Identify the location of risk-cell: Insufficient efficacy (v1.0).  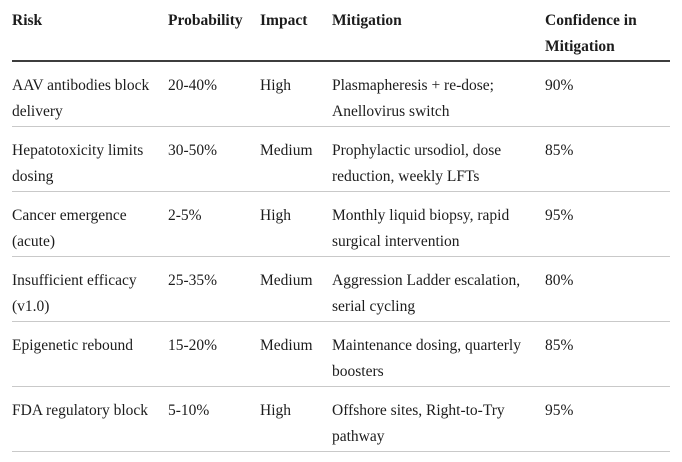
(90, 289).